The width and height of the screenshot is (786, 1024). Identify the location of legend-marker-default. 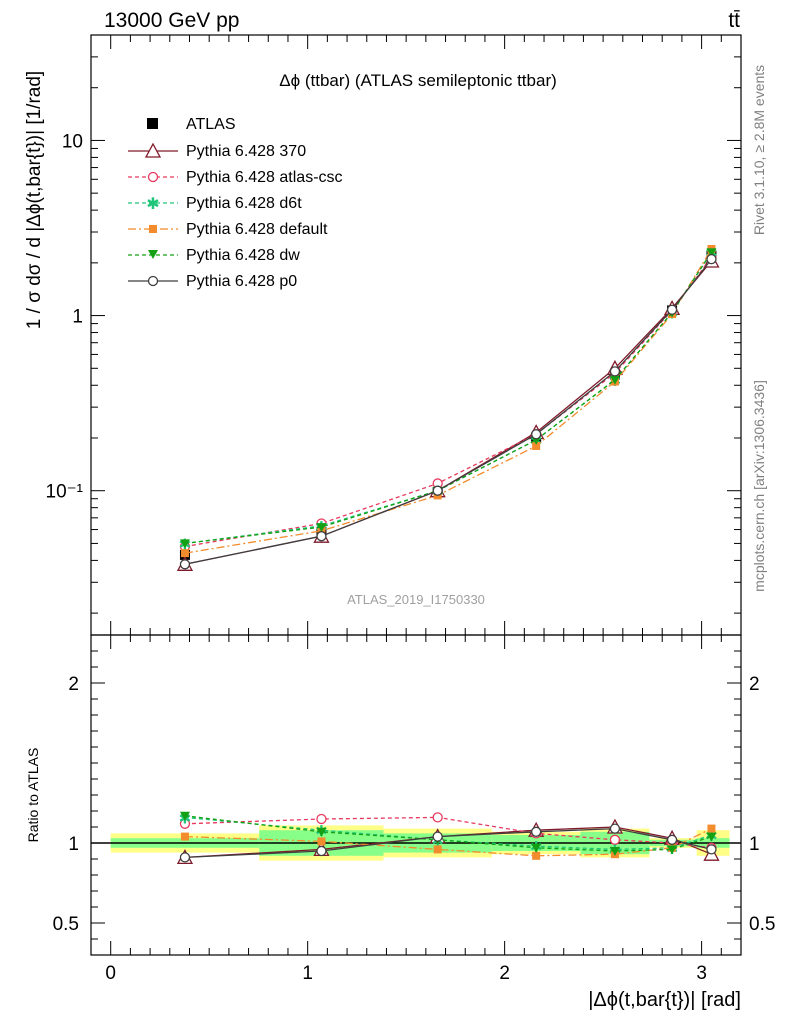
(153, 229).